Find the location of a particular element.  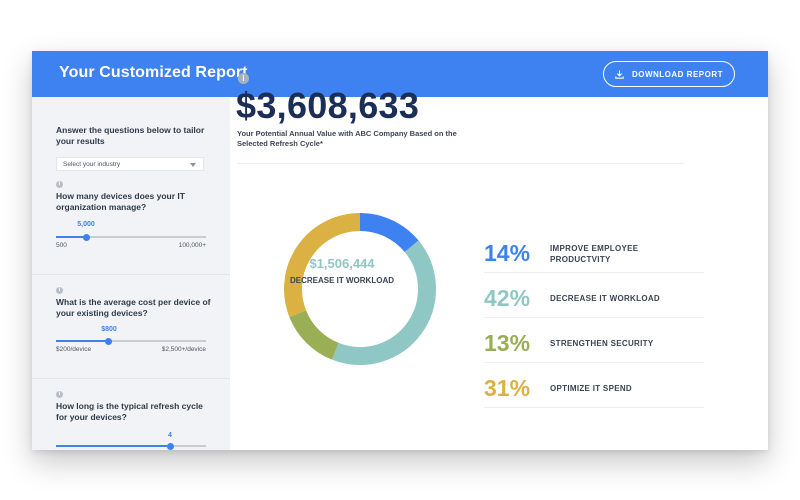

stat-label: IMPROVE EMPLOYEE PRODUCTVITY is located at coordinates (594, 254).